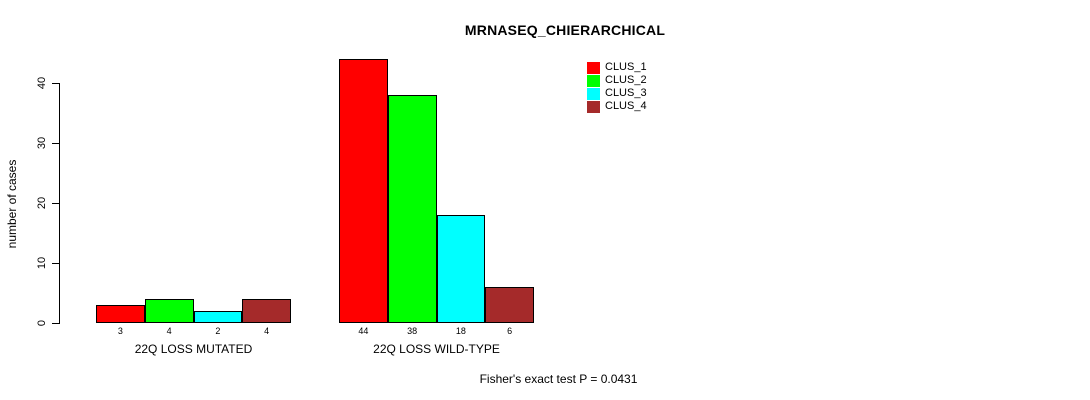  I want to click on bar-value-label: 2, so click(218, 331).